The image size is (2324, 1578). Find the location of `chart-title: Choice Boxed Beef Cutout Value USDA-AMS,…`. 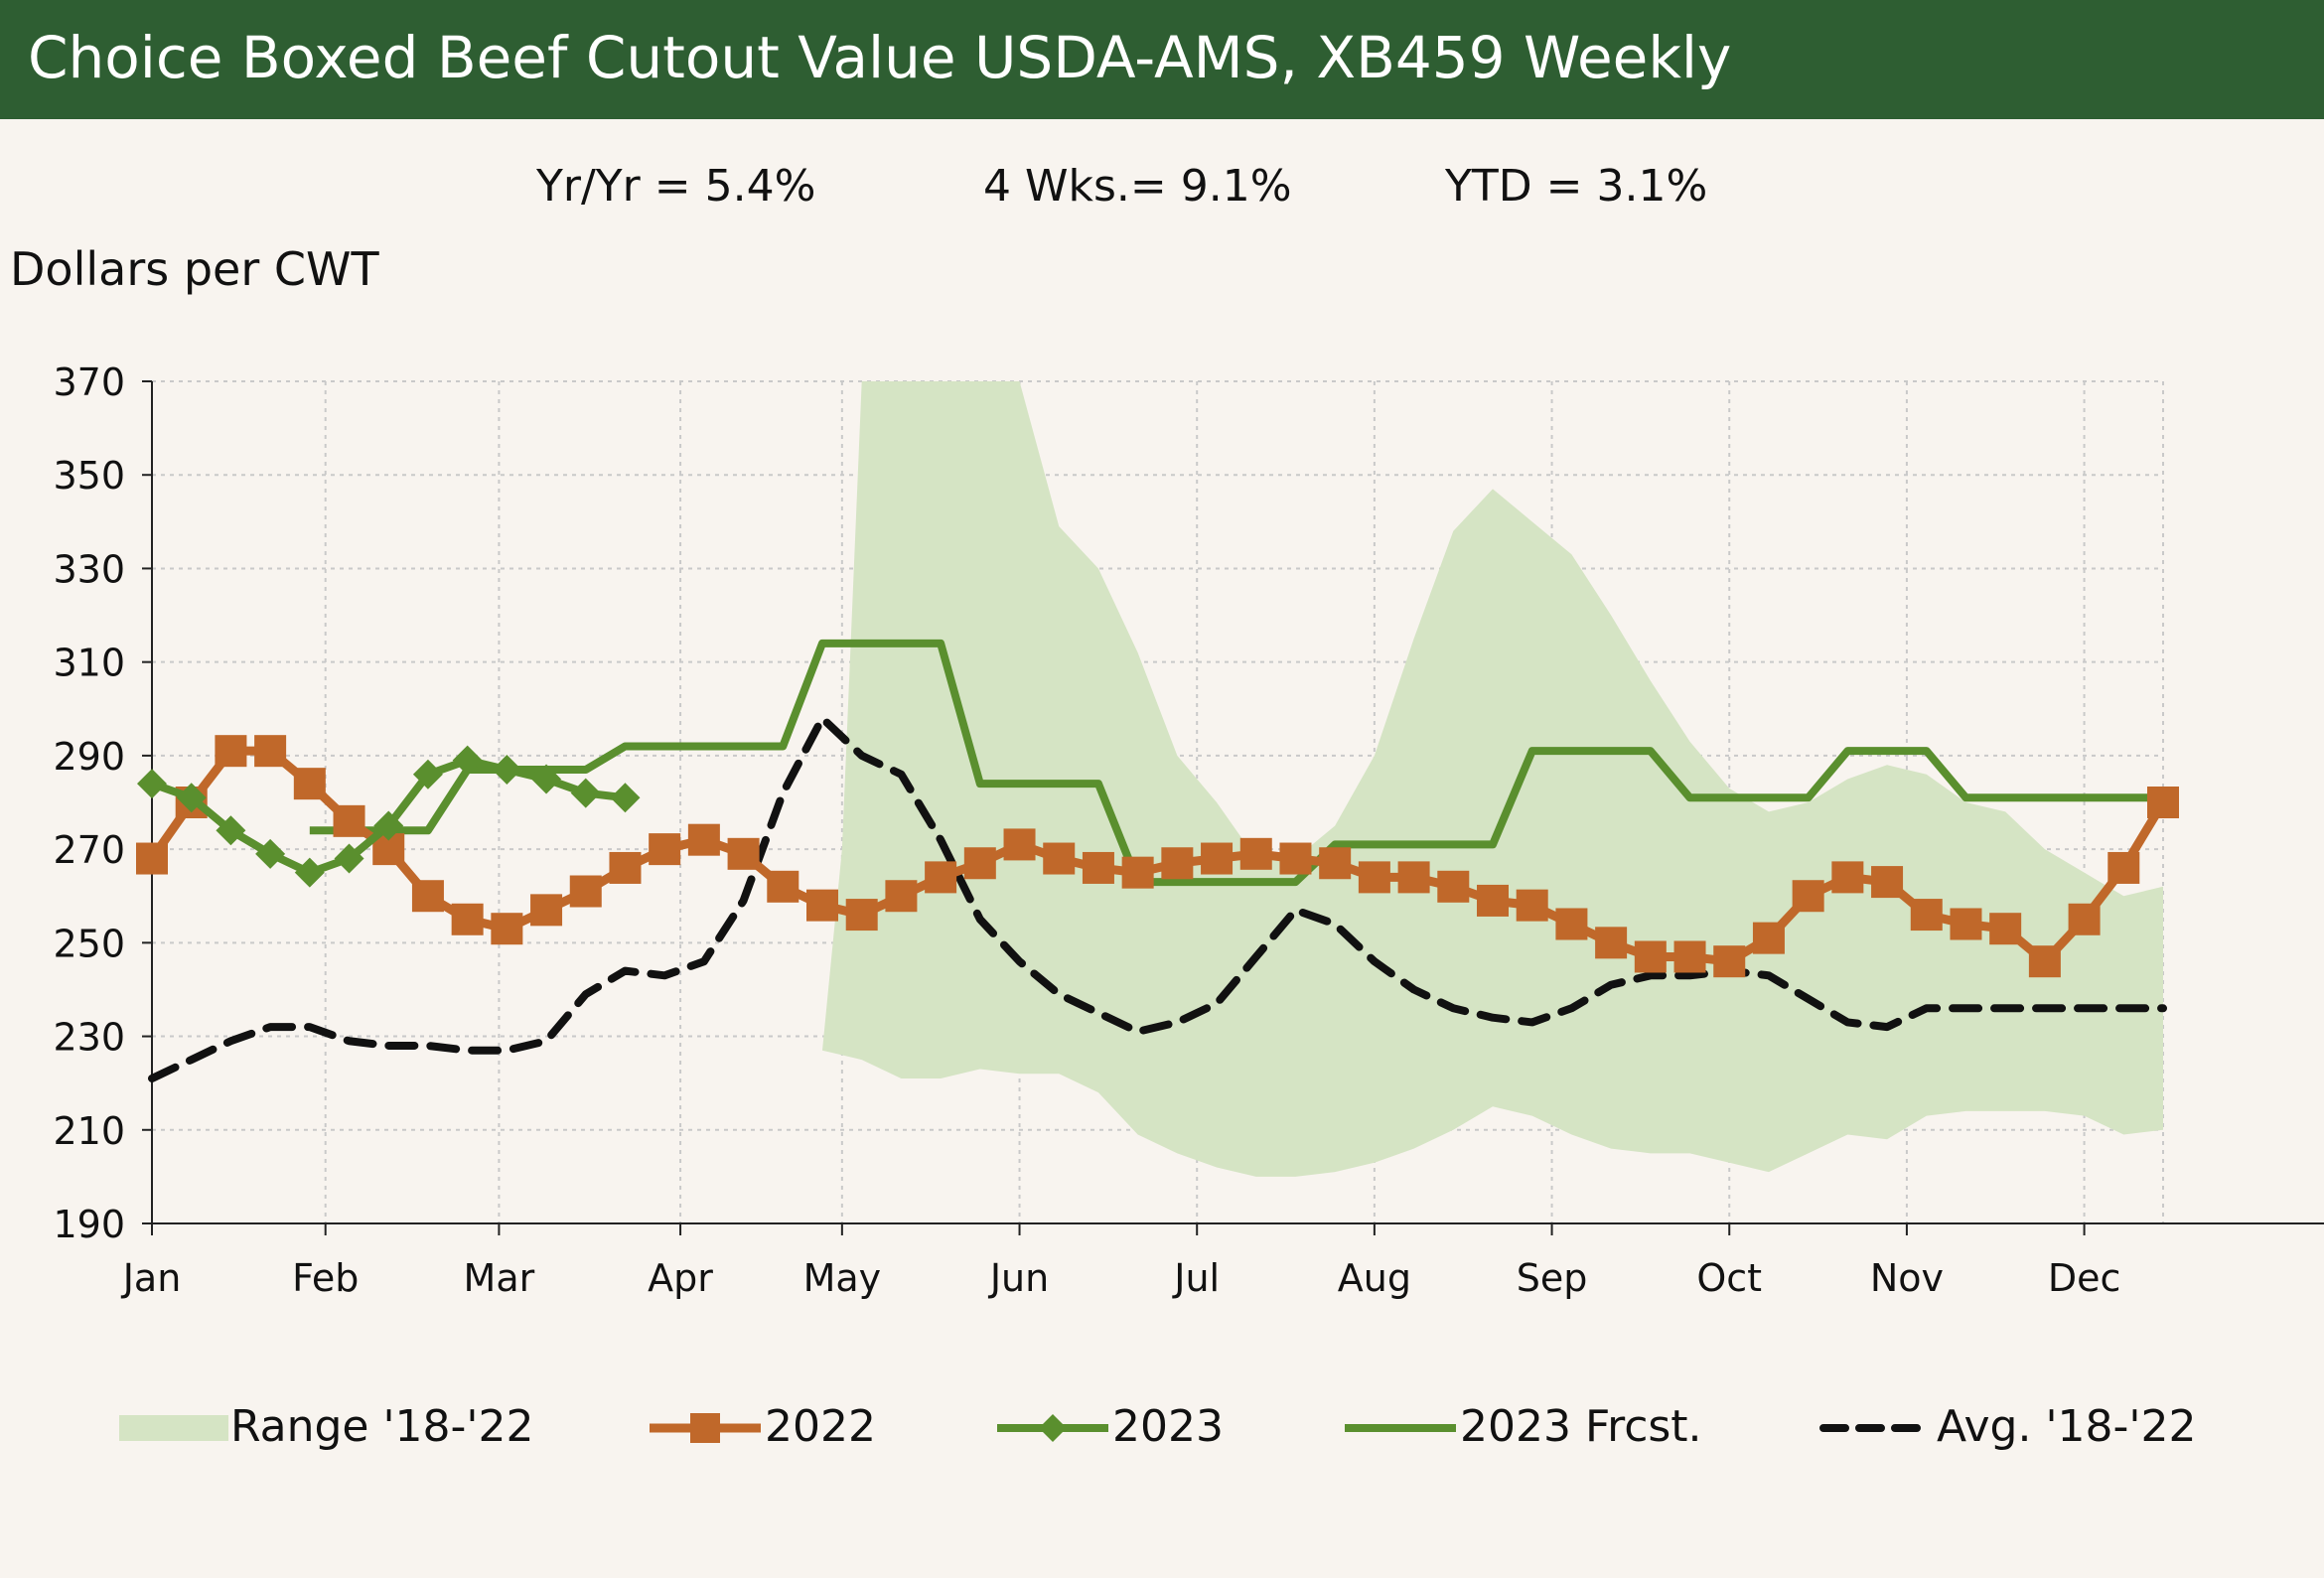

chart-title: Choice Boxed Beef Cutout Value USDA-AMS,… is located at coordinates (880, 57).